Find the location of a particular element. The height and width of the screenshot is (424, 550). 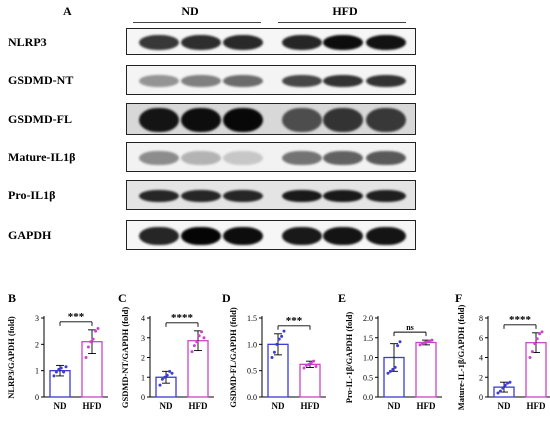

x-tick-label: HFD is located at coordinates (198, 406).